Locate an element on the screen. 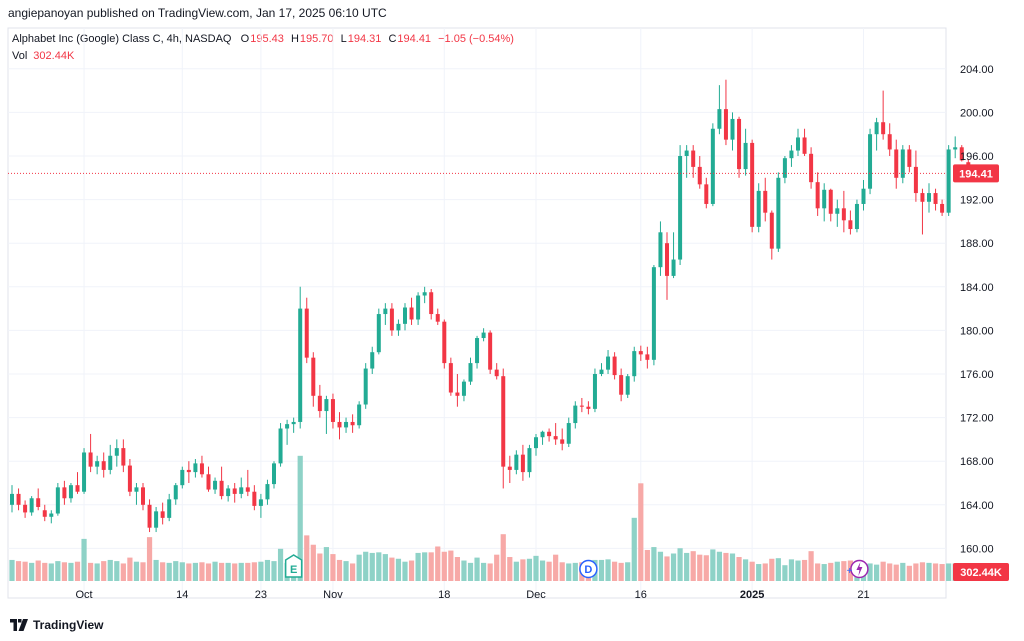 Image resolution: width=1024 pixels, height=641 pixels. earnings-marker-icon is located at coordinates (293, 566).